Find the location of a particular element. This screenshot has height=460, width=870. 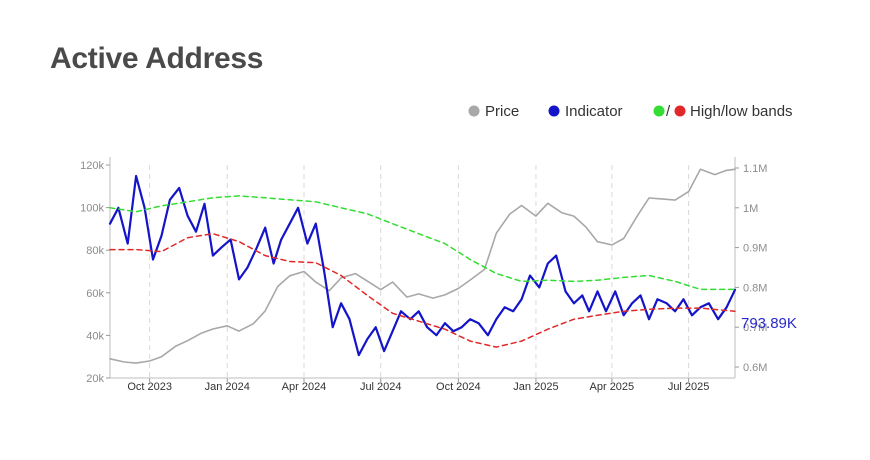

x-tick-label: Apr 2025 is located at coordinates (612, 387).